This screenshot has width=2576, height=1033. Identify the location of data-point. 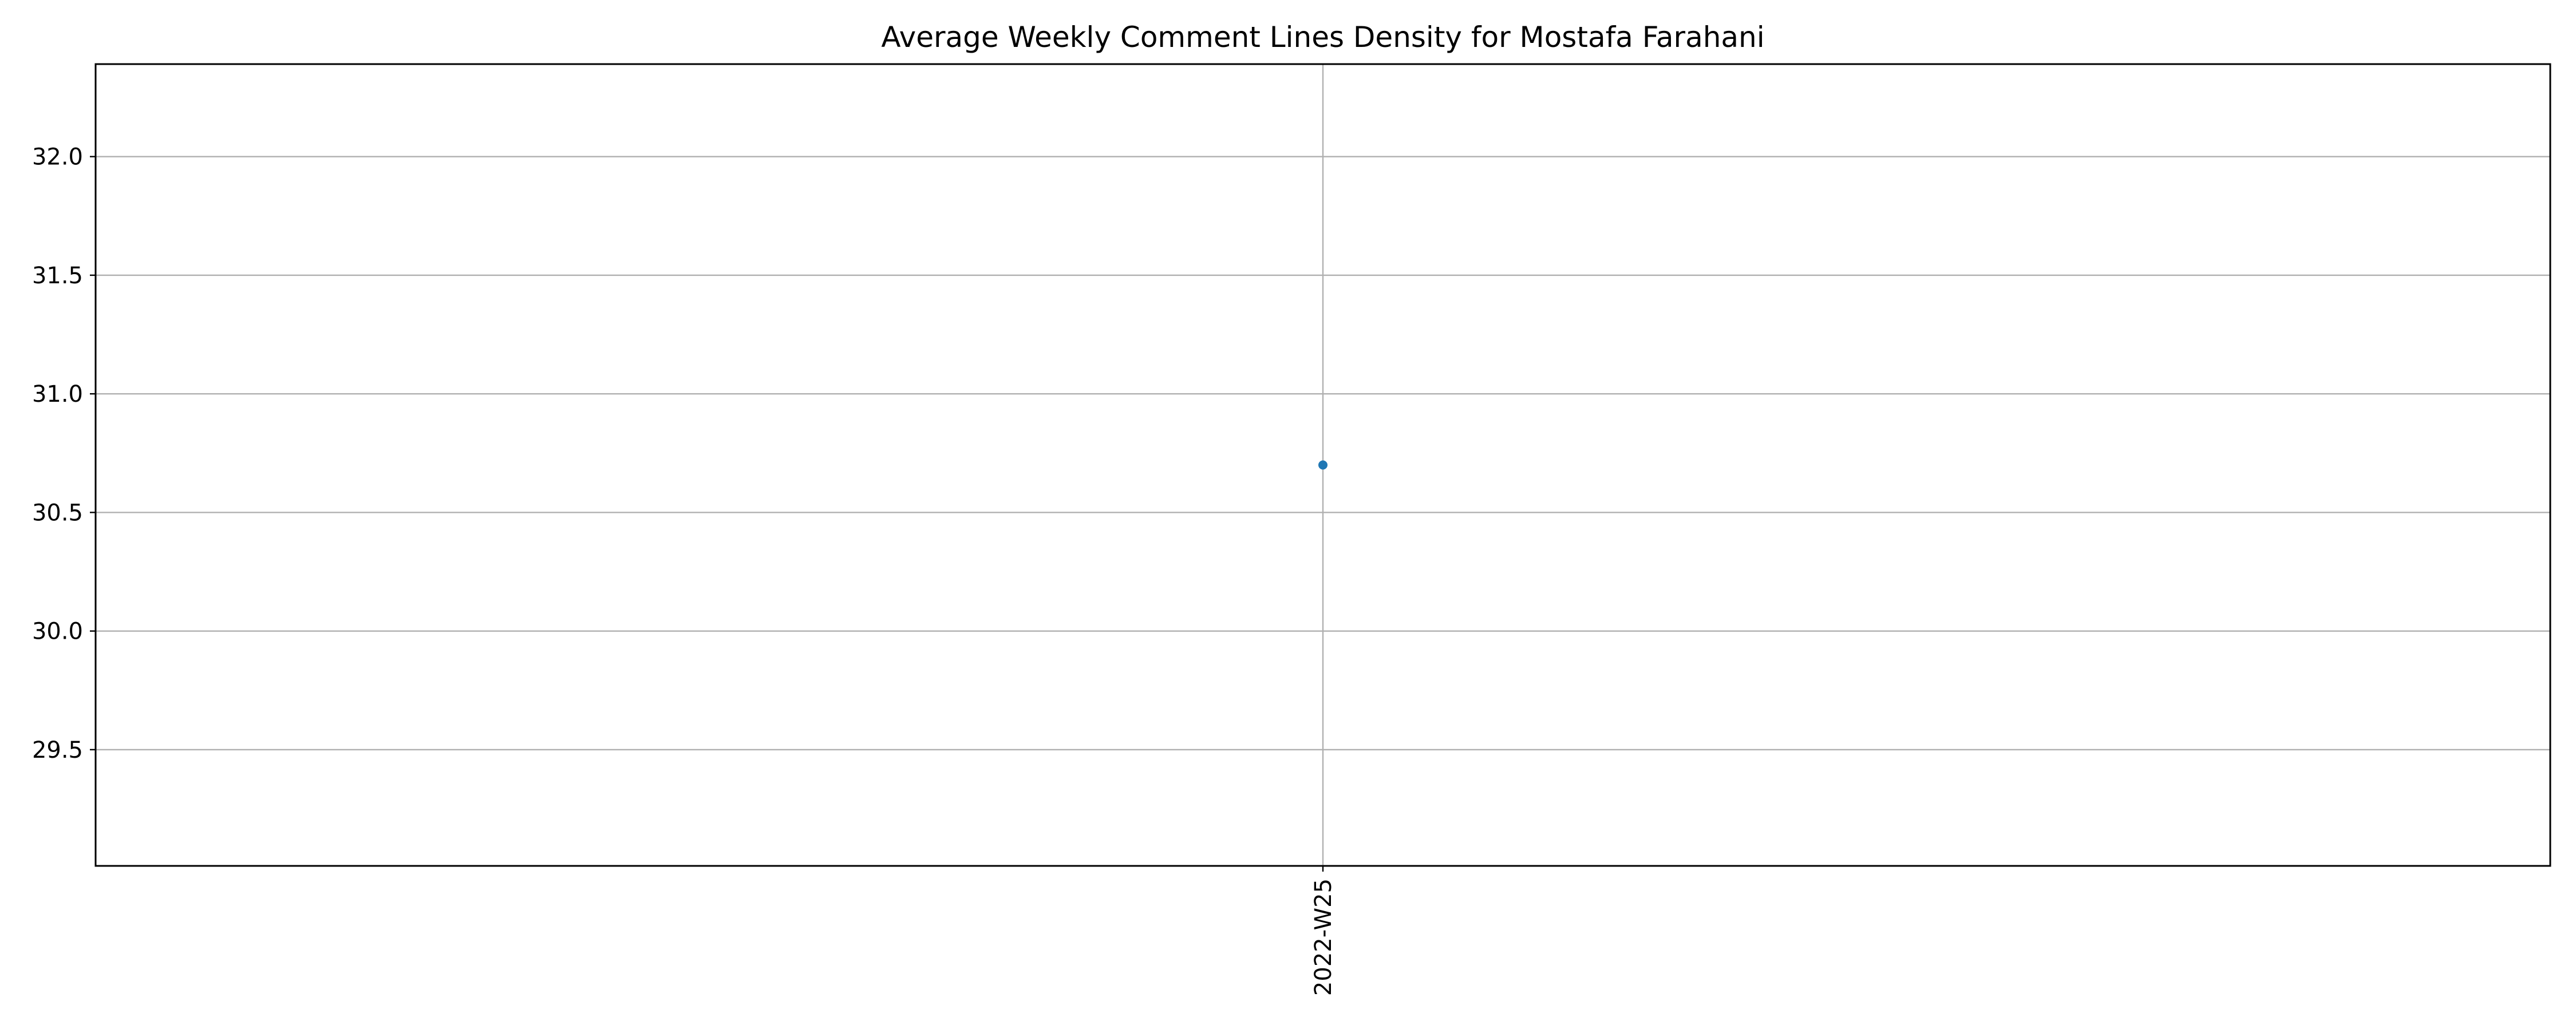
(1322, 465).